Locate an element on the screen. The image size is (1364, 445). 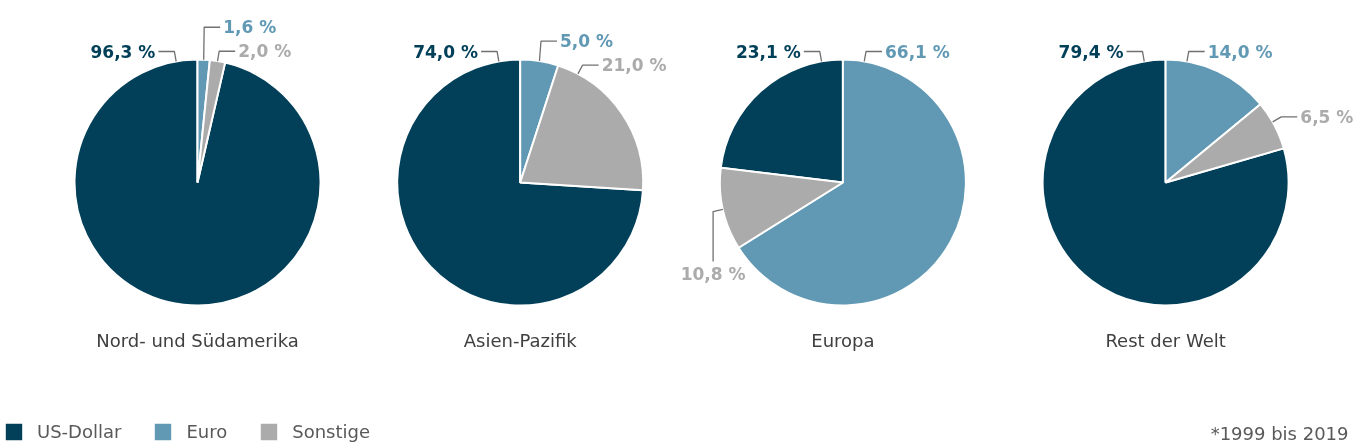
text: Europa is located at coordinates (843, 340).